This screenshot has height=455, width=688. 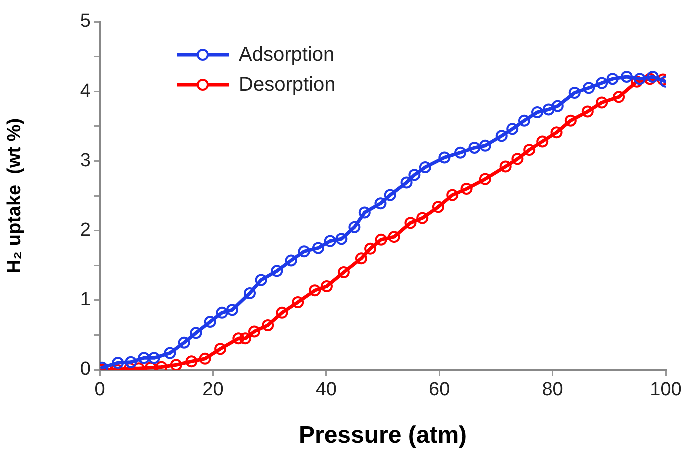 What do you see at coordinates (86, 91) in the screenshot?
I see `y-tick-label: 4` at bounding box center [86, 91].